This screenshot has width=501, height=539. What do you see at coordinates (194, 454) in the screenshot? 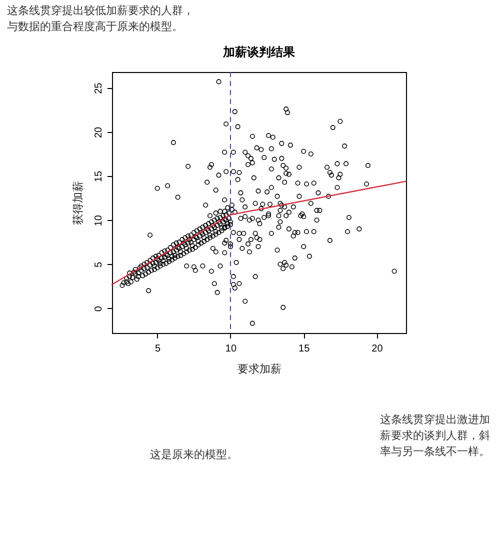
I see `text: 这是原来的模型。` at bounding box center [194, 454].